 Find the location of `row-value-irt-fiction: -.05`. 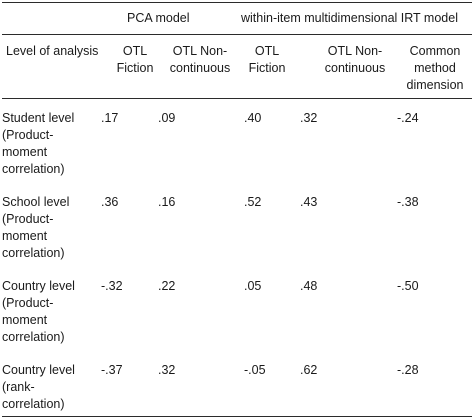

row-value-irt-fiction: -.05 is located at coordinates (255, 370).